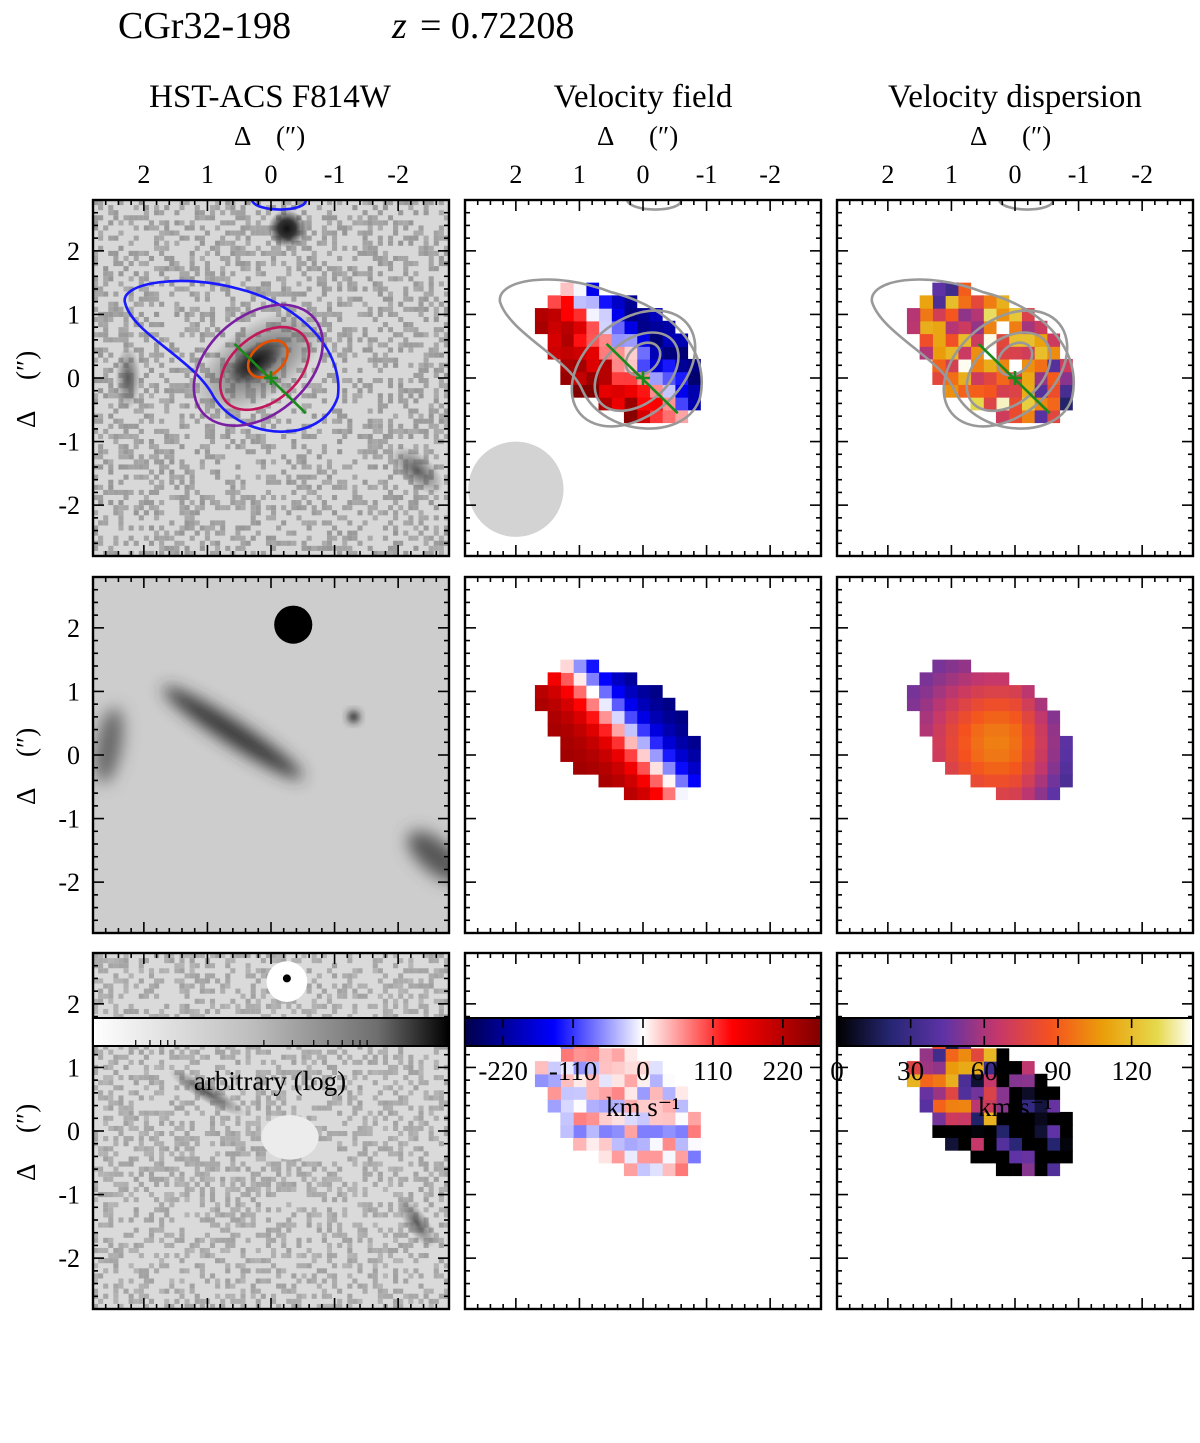  What do you see at coordinates (231, 356) in the screenshot?
I see `flux-contour-outer` at bounding box center [231, 356].